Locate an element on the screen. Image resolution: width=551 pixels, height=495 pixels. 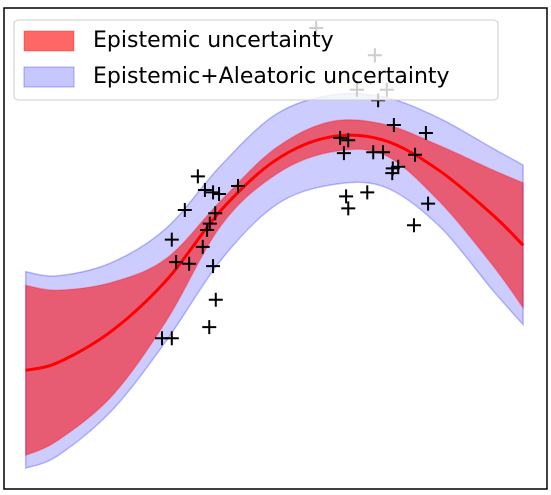
legend-label: Epistemic uncertainty is located at coordinates (213, 40).